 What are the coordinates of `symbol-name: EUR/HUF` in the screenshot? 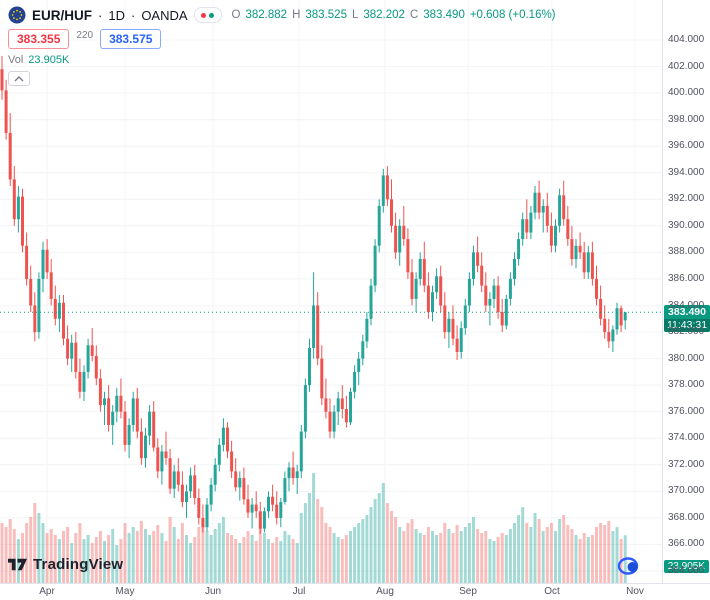 It's located at (62, 15).